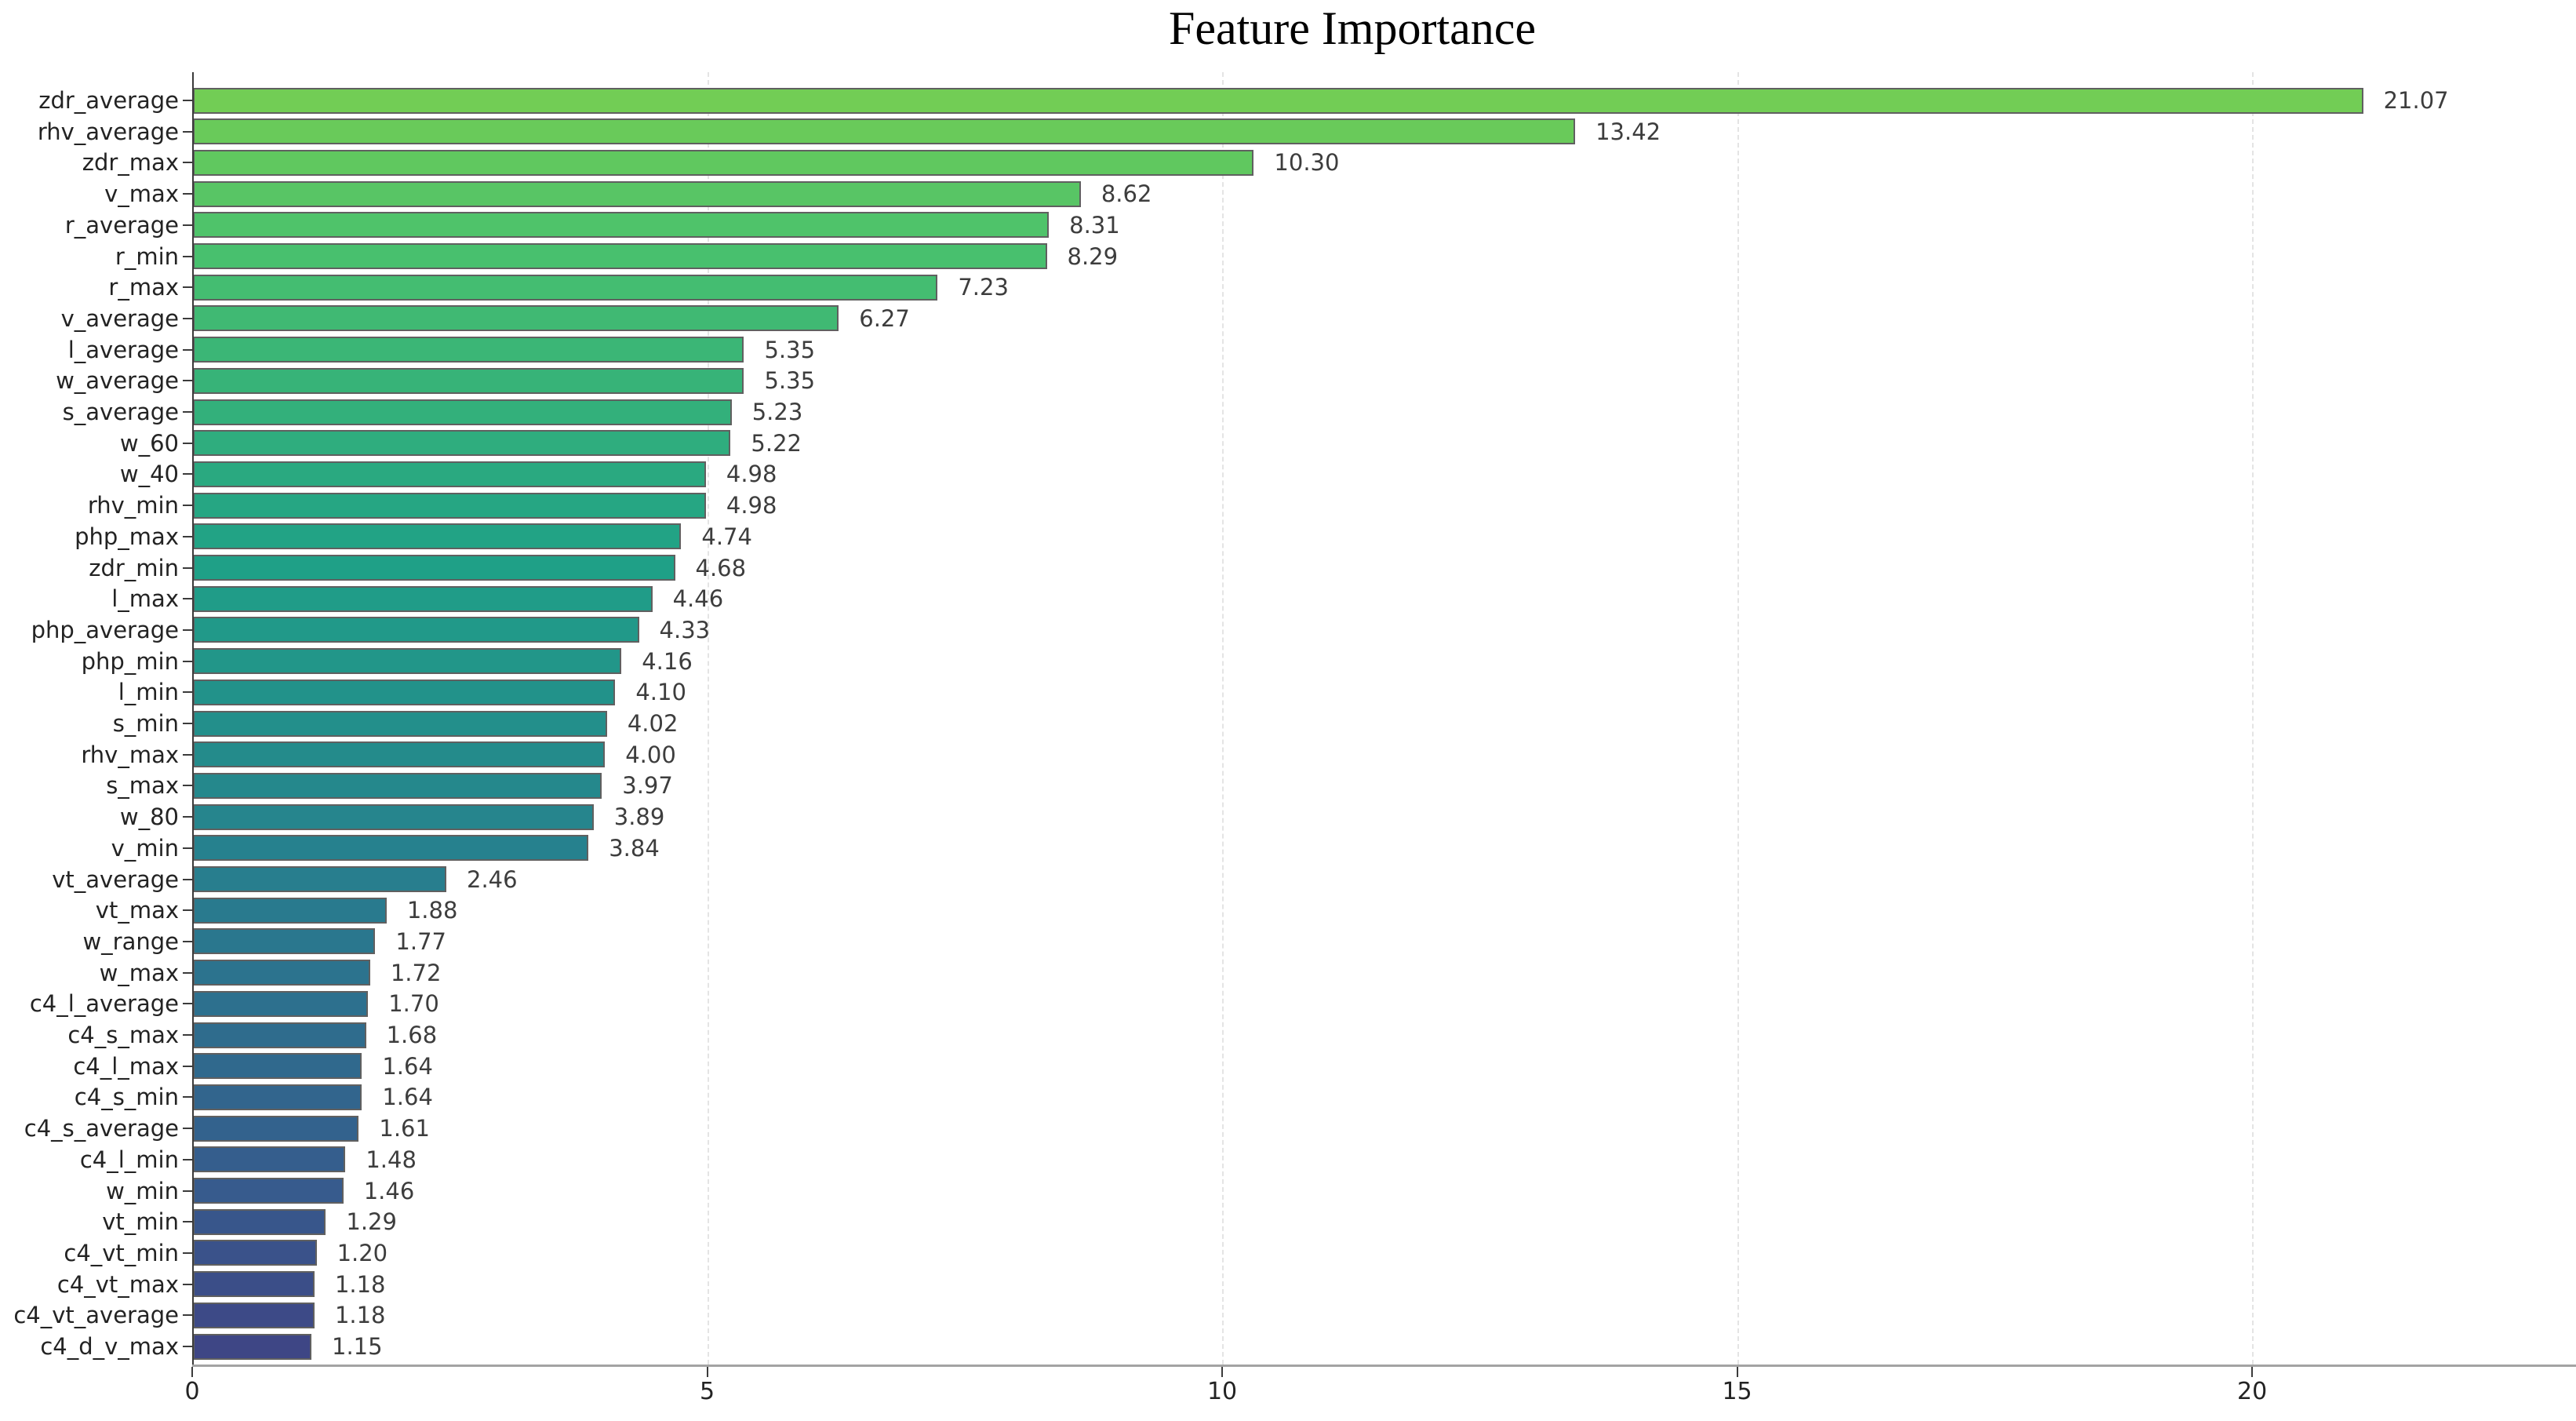  Describe the element at coordinates (129, 1159) in the screenshot. I see `y-tick-label: c4_l_min` at that location.